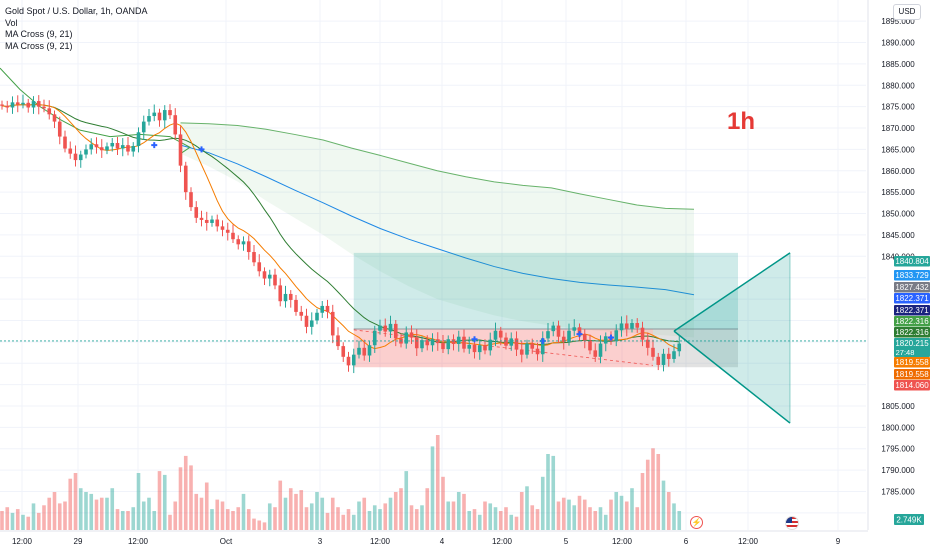 The height and width of the screenshot is (550, 932). Describe the element at coordinates (792, 523) in the screenshot. I see `us-flag-icon` at that location.